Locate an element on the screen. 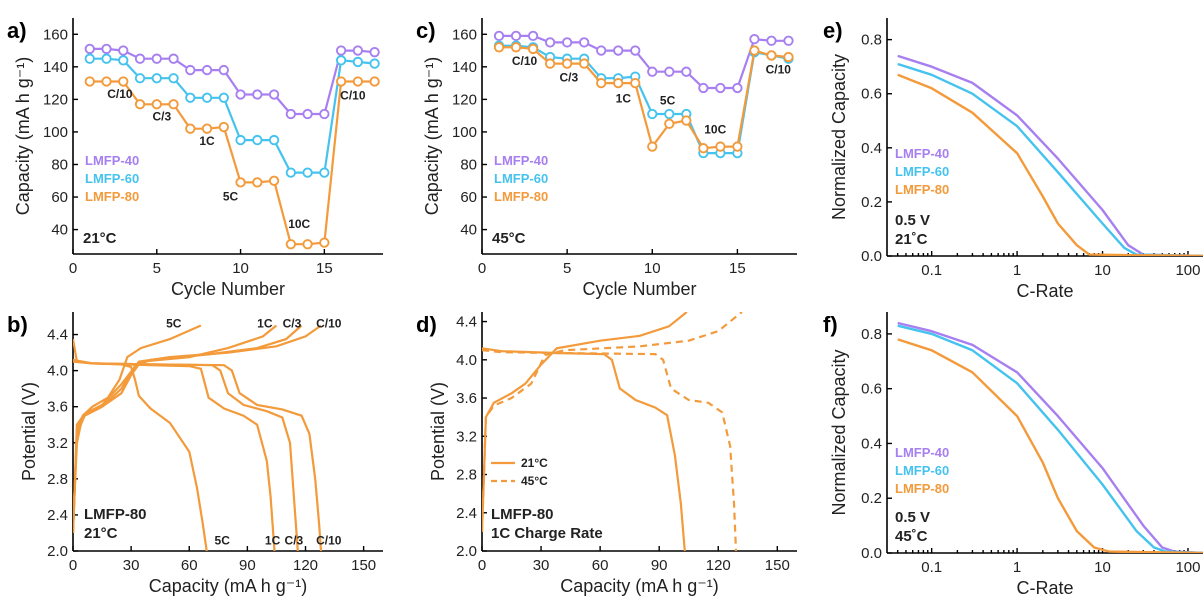  y-tick-label: 60 is located at coordinates (59, 197).